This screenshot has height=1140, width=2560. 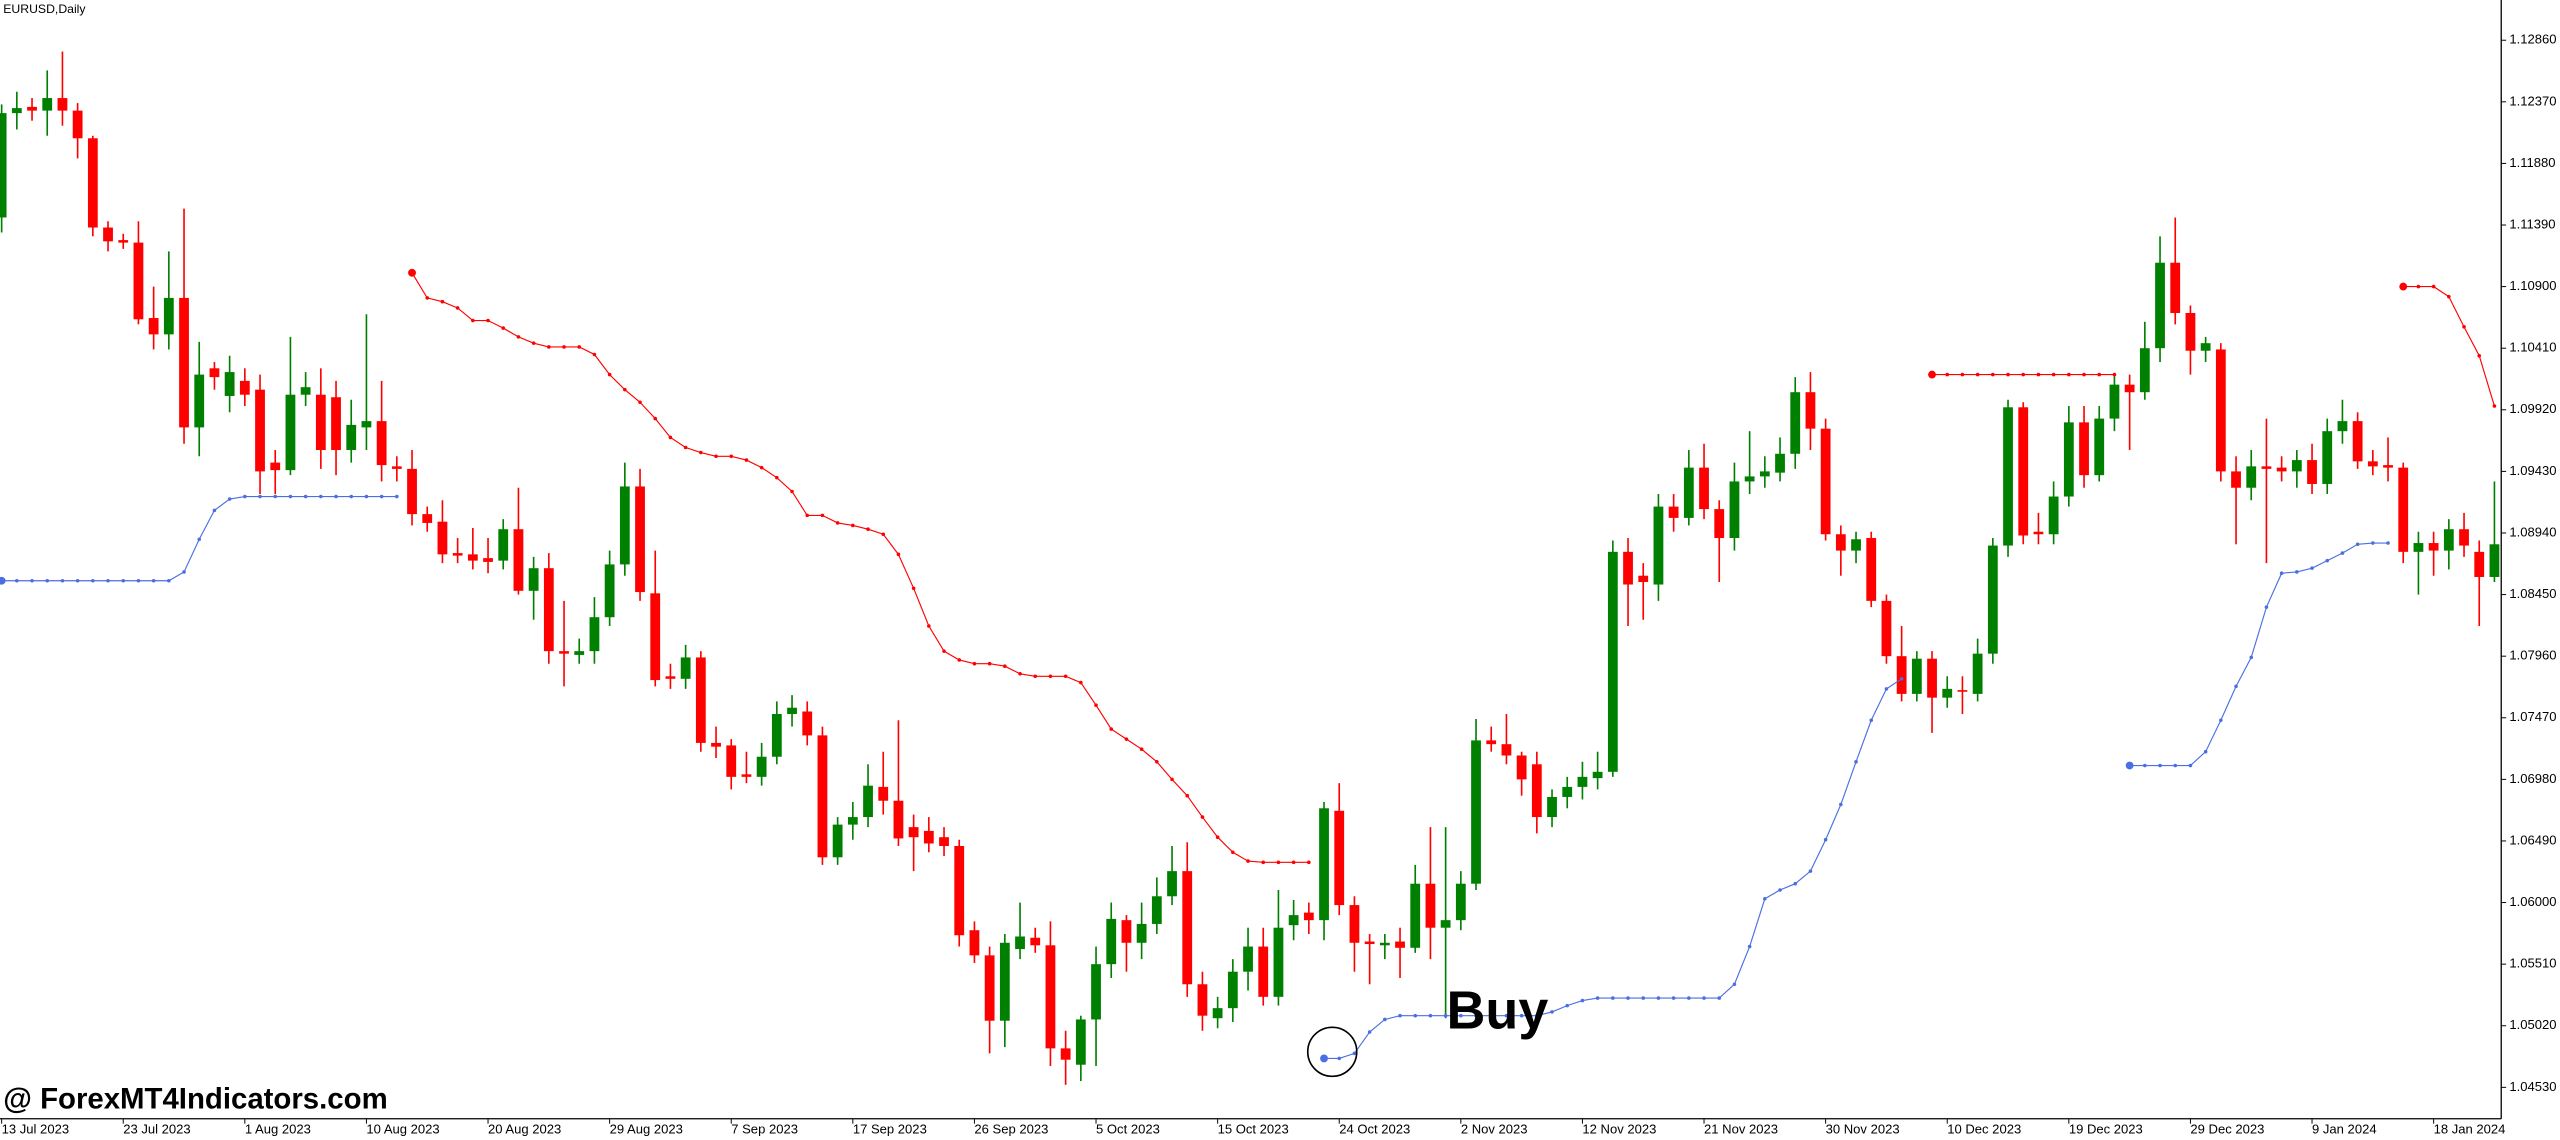 What do you see at coordinates (2532, 655) in the screenshot?
I see `y-tick-label: 1.07960` at bounding box center [2532, 655].